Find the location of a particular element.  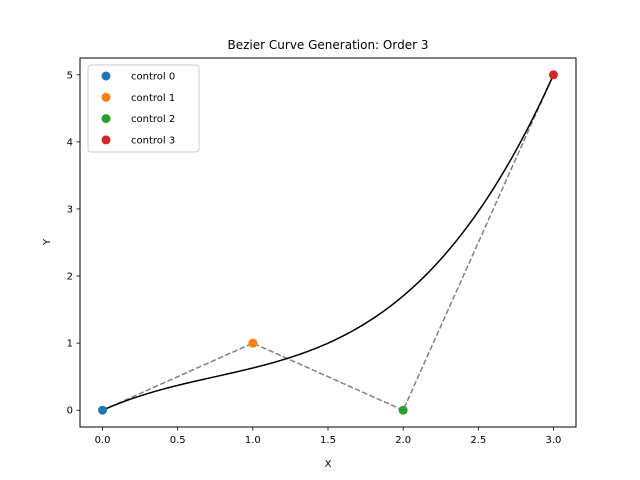

x-axis-label: X is located at coordinates (328, 464).